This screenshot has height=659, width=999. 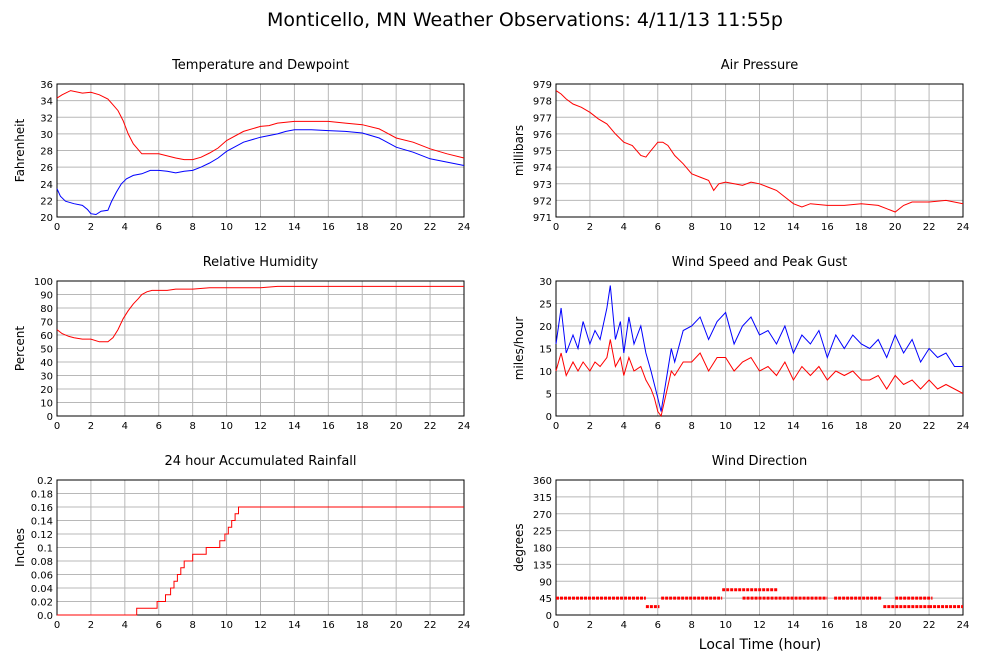 What do you see at coordinates (46, 152) in the screenshot?
I see `y-tick-label: 28` at bounding box center [46, 152].